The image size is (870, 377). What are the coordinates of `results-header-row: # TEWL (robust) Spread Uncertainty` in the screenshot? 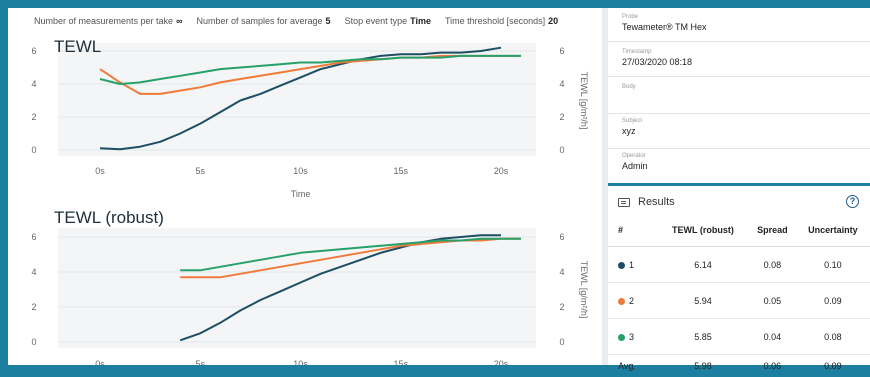 It's located at (739, 230).